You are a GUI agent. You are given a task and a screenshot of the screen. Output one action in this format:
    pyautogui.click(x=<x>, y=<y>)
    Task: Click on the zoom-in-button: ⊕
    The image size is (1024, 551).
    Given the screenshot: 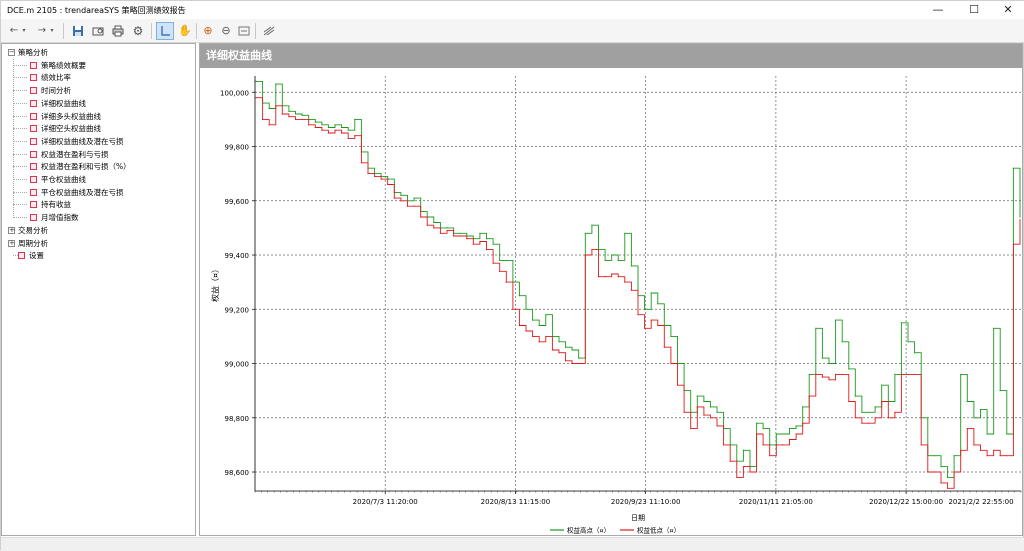 What is the action you would take?
    pyautogui.click(x=208, y=31)
    